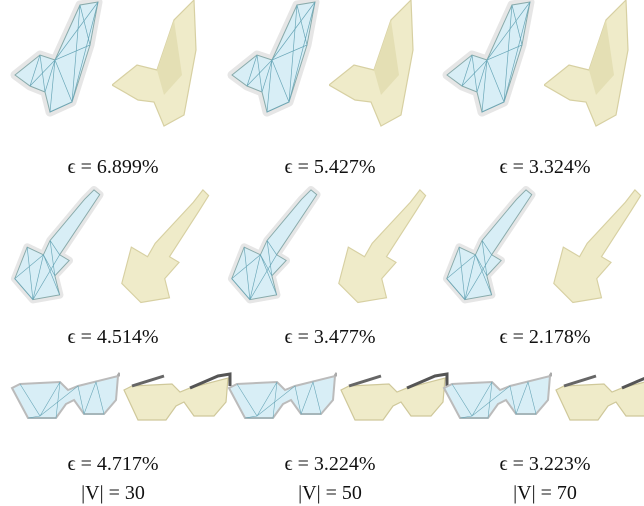 The image size is (644, 506). I want to click on error-caption: ϵ = 3.224%, so click(329, 464).